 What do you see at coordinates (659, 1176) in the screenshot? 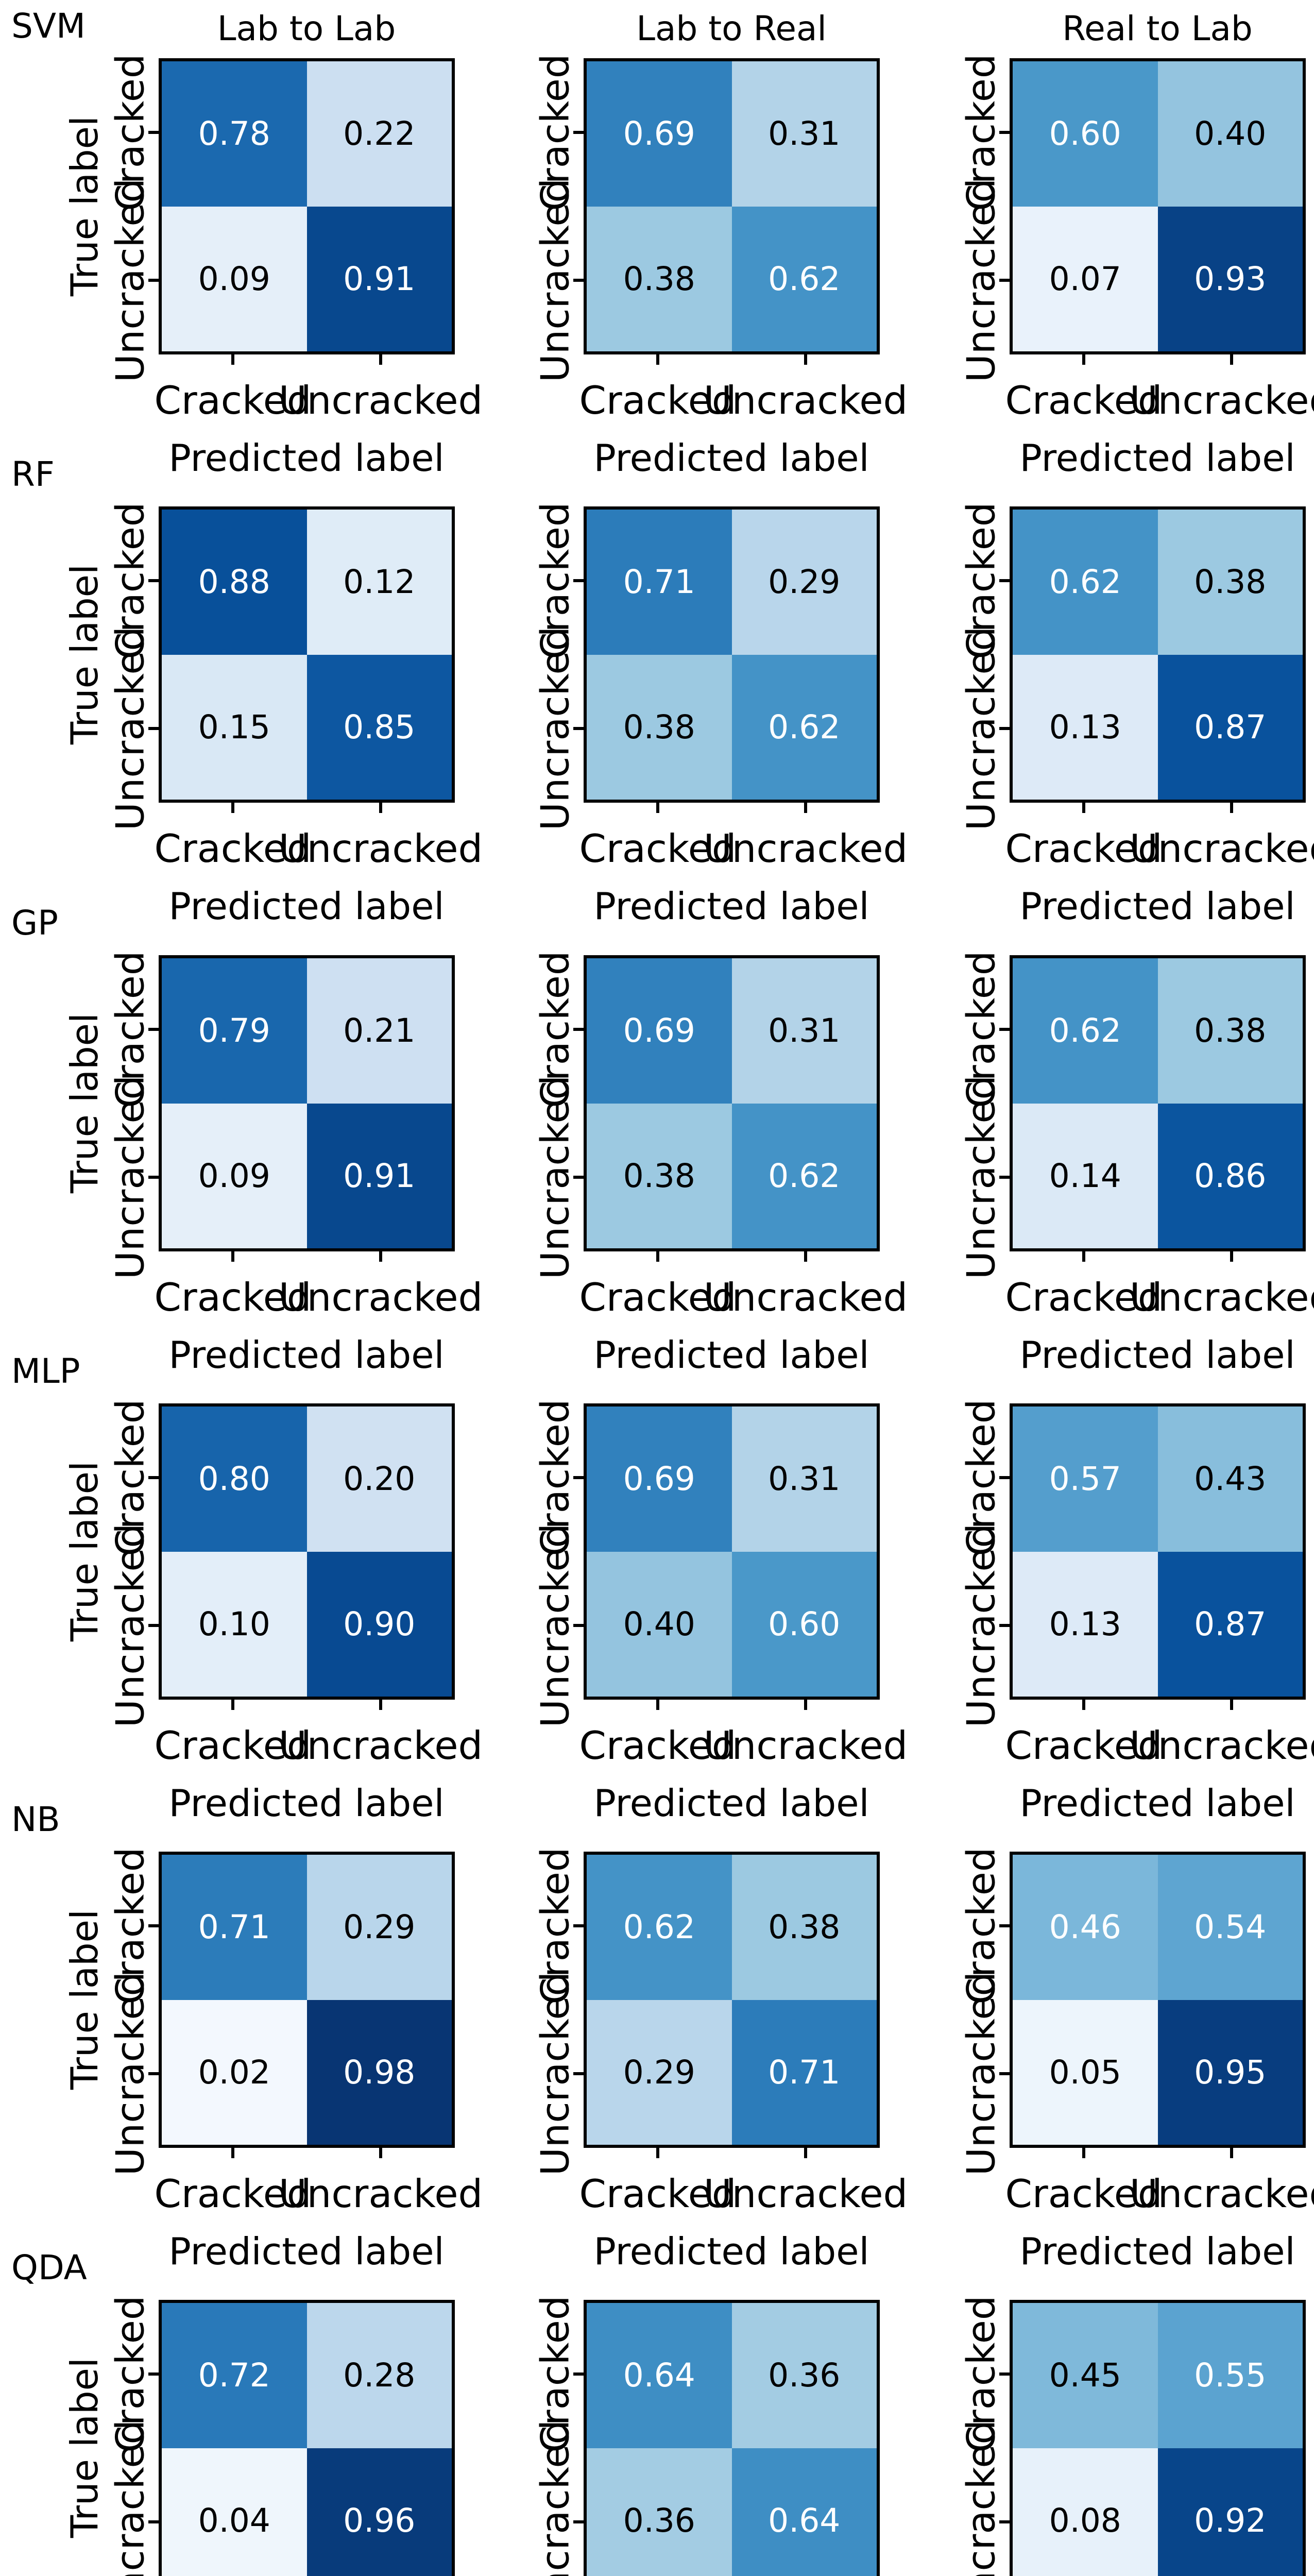
I see `cell-value: 0.38` at bounding box center [659, 1176].